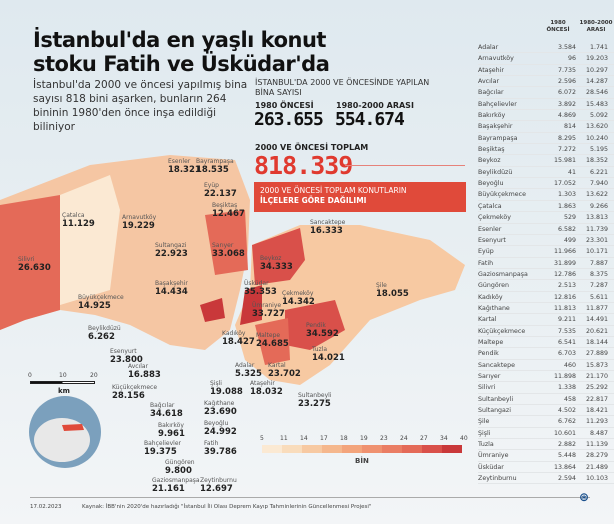 This screenshot has height=524, width=614. I want to click on district-total: 34.592, so click(322, 334).